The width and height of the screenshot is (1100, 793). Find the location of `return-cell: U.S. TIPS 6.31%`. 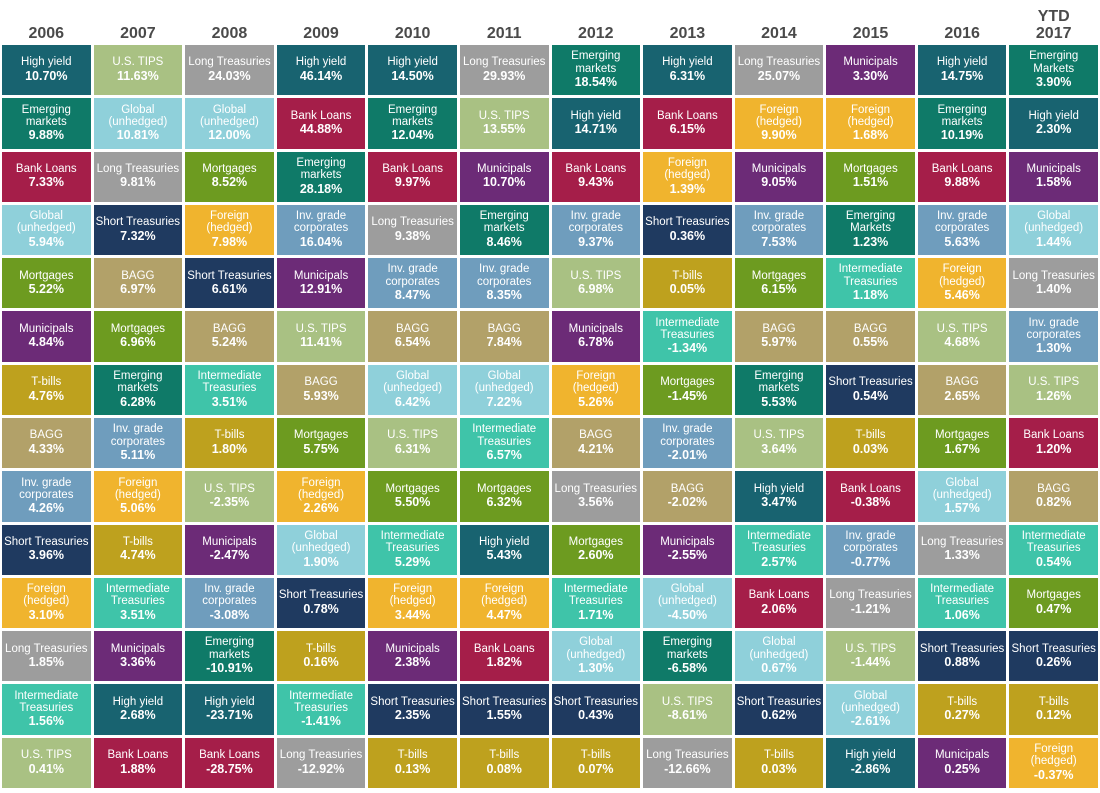

return-cell: U.S. TIPS 6.31% is located at coordinates (412, 443).